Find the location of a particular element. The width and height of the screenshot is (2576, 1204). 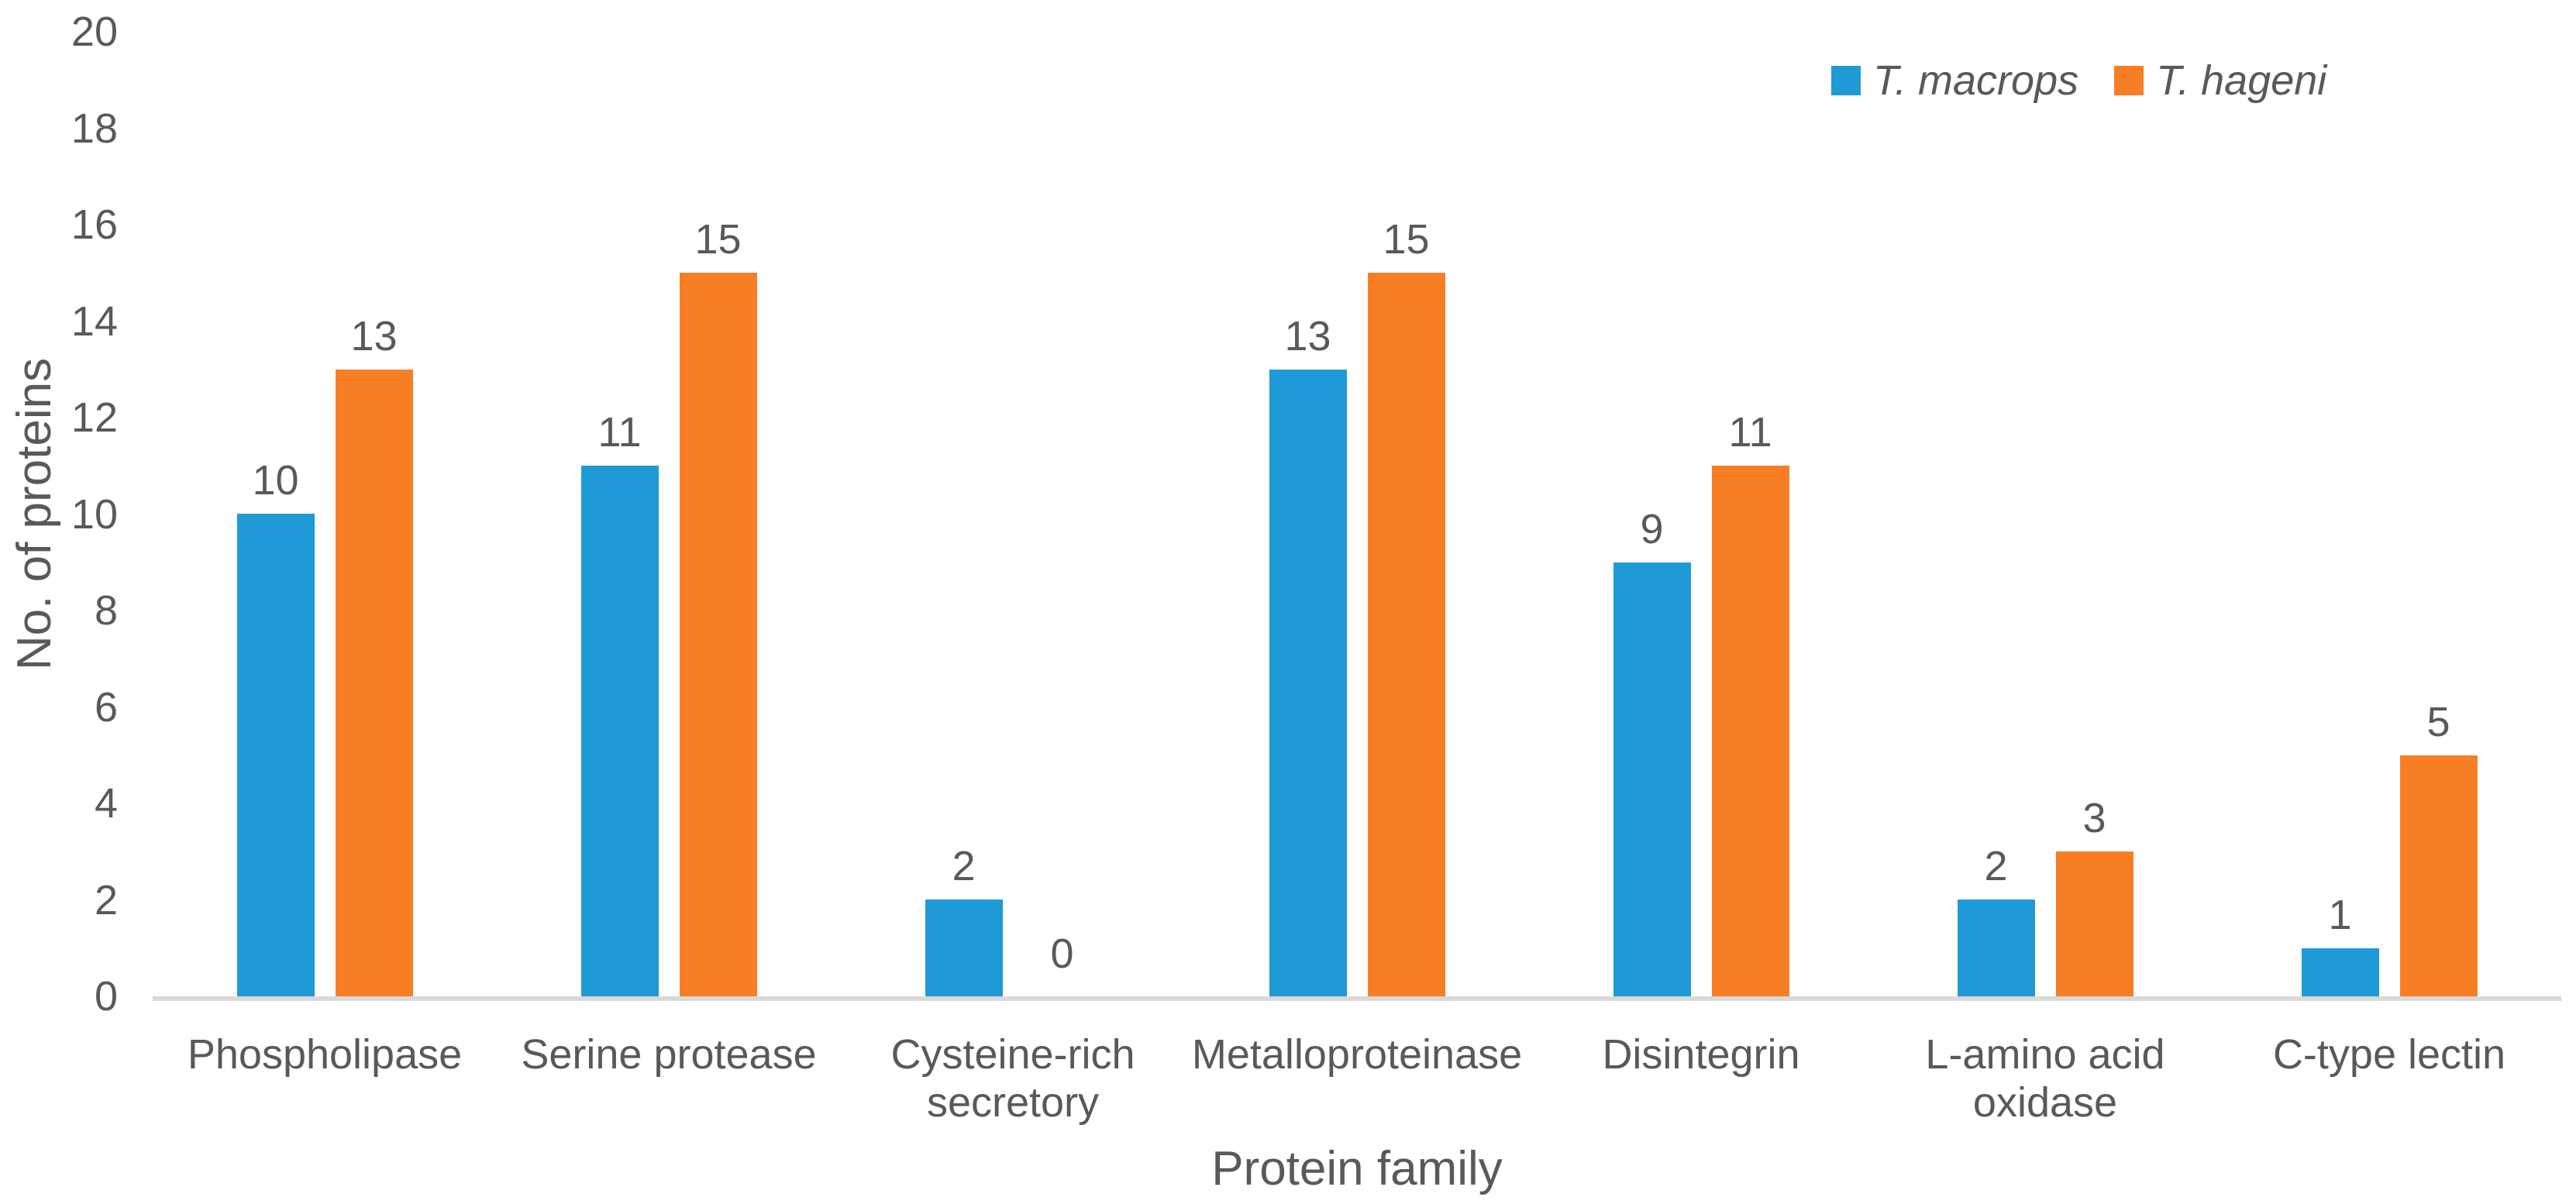

y-axis-ticks: 0 2 4 6 8 10 12 14 16 18 20 is located at coordinates (59, 602).